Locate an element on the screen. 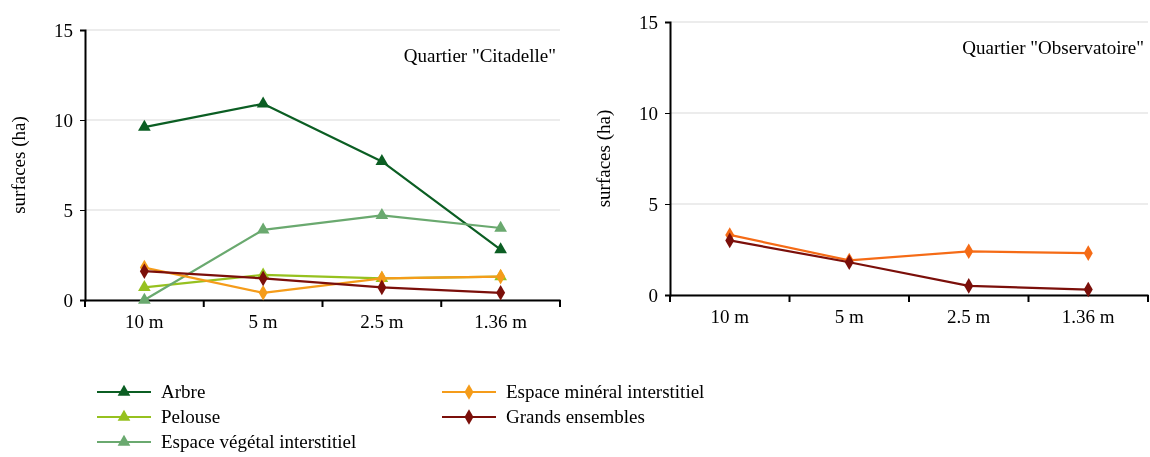  legend-label: Pelouse is located at coordinates (191, 416).